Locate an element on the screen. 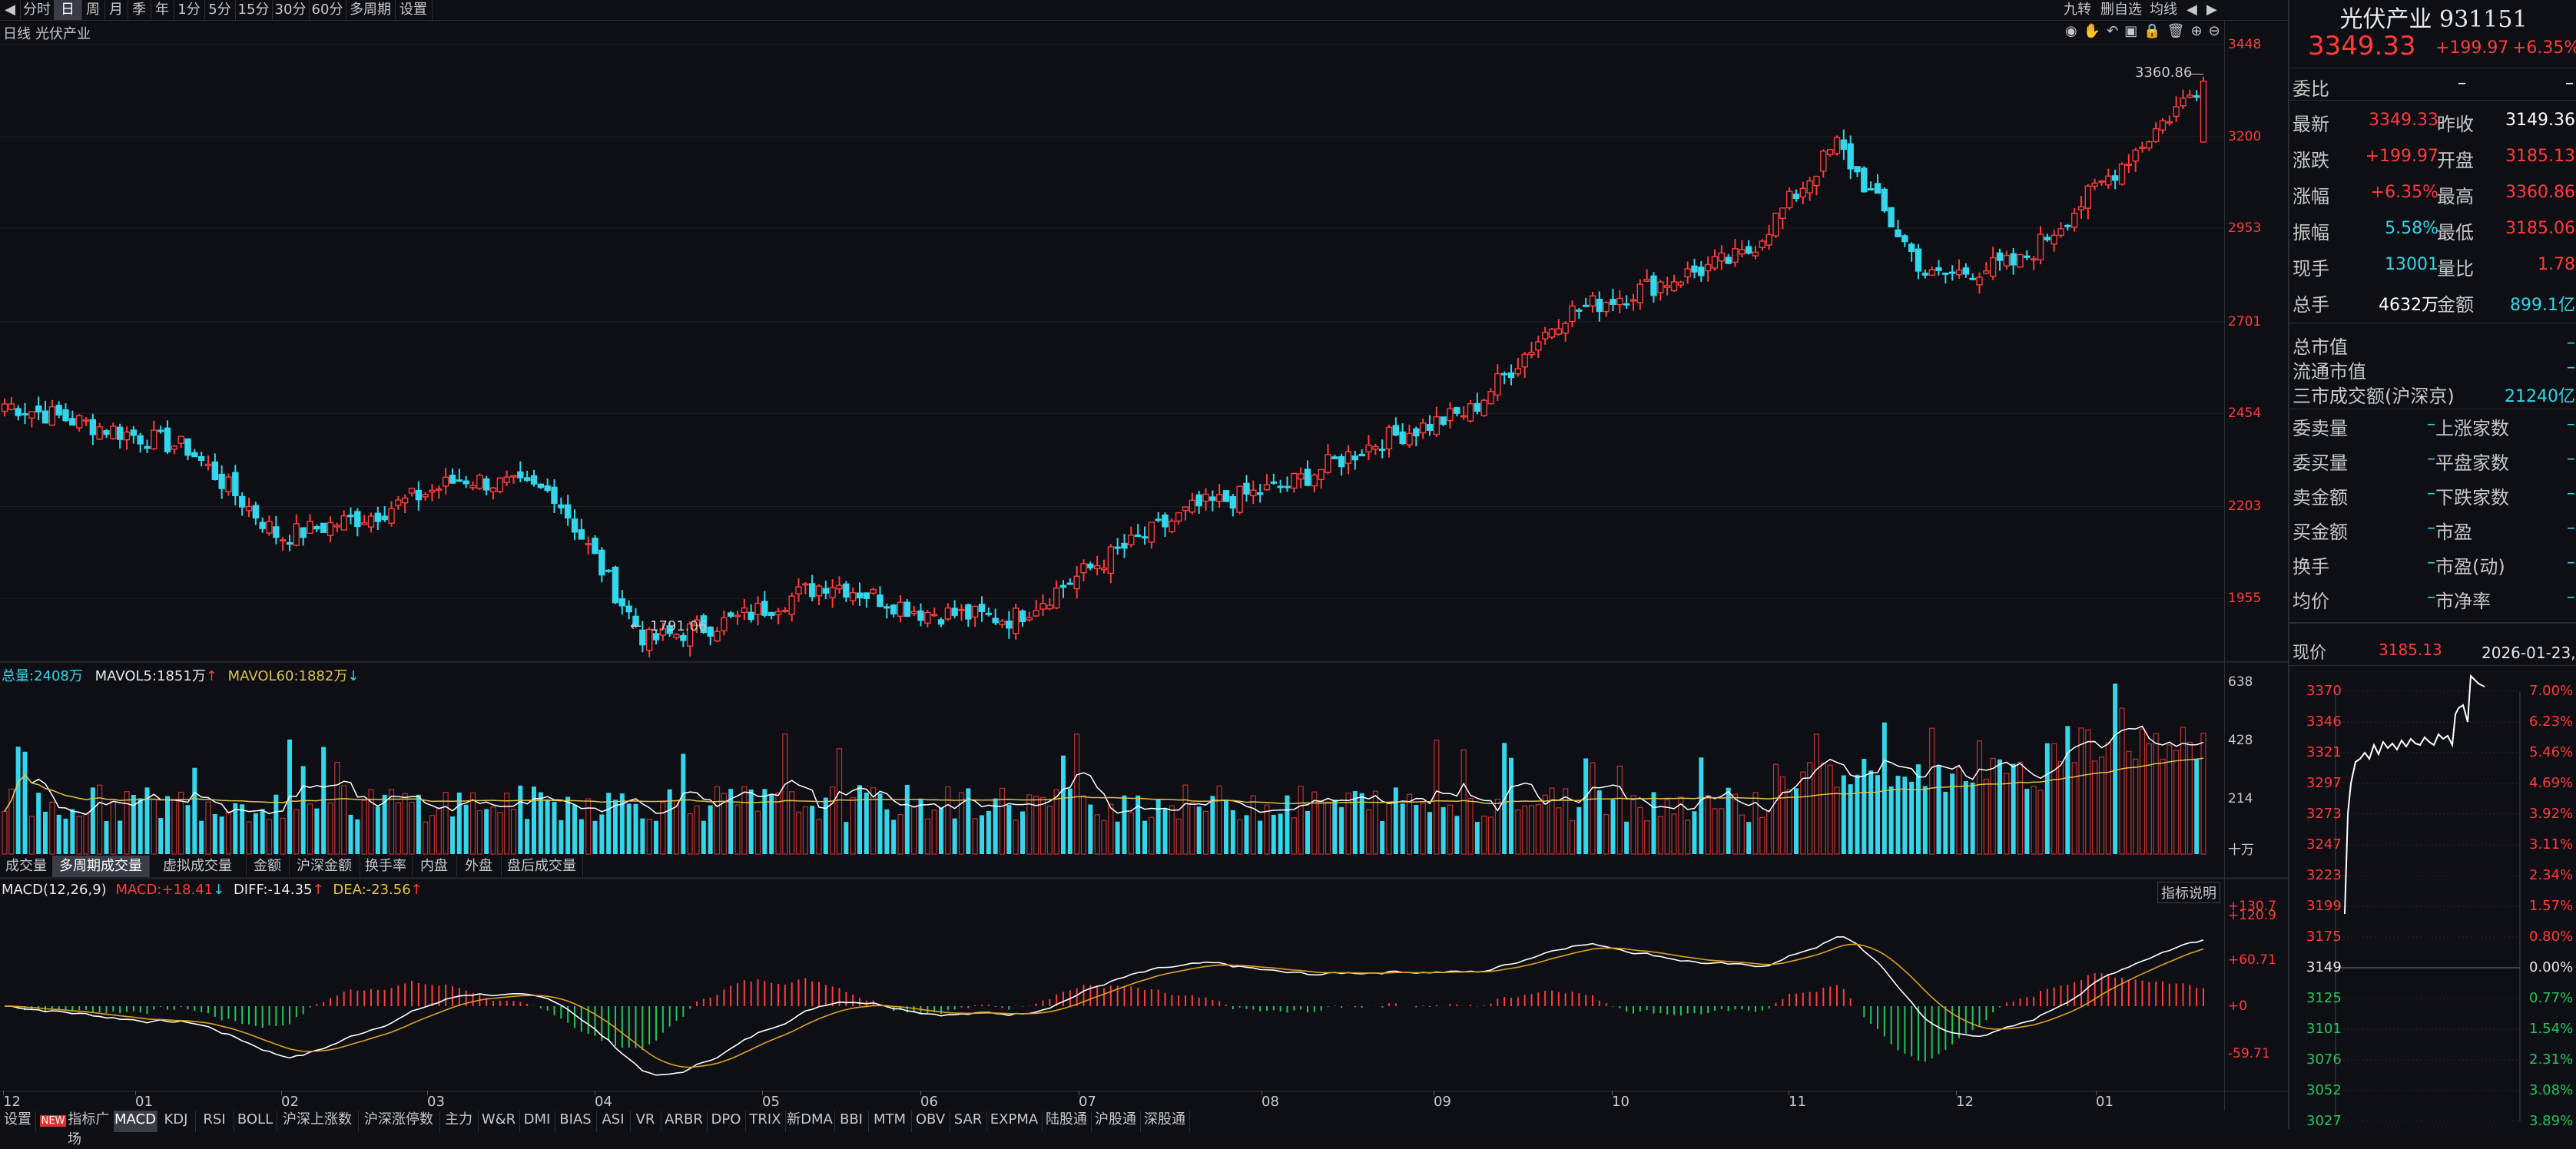 The height and width of the screenshot is (1149, 2576). volume-tab-5: 换手率 is located at coordinates (386, 866).